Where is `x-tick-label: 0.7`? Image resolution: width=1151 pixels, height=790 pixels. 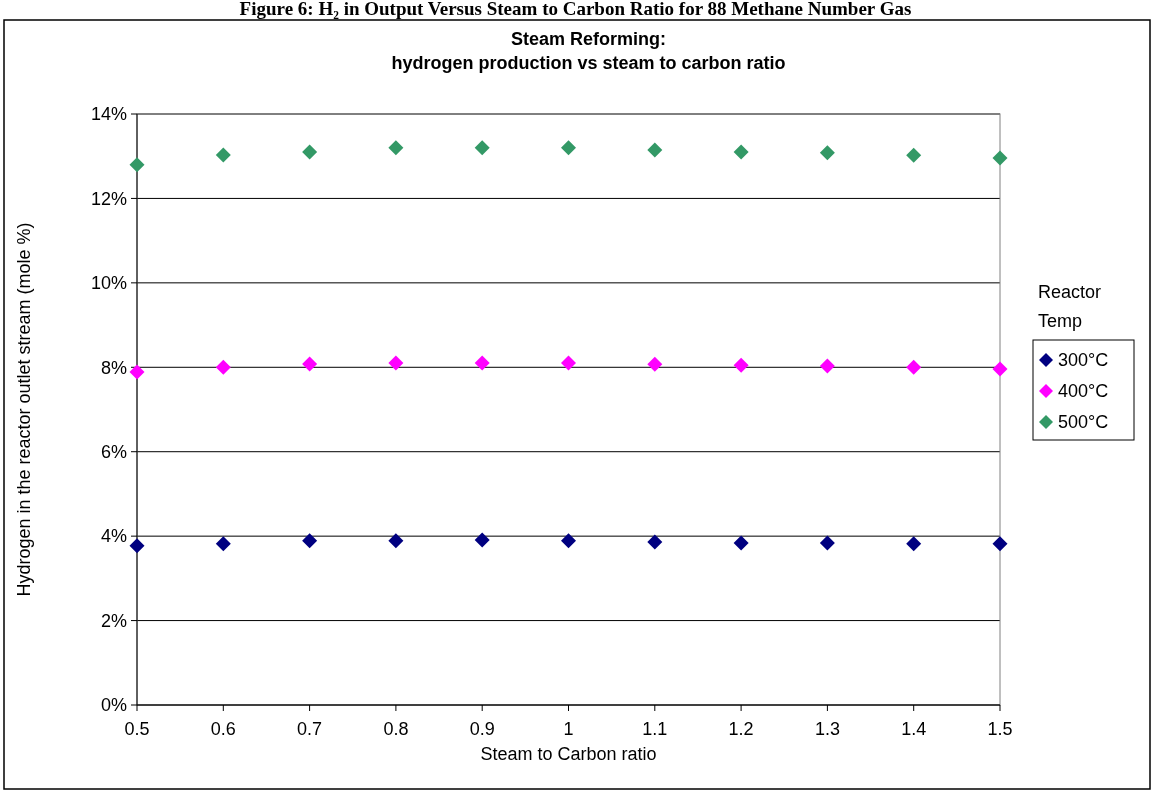
x-tick-label: 0.7 is located at coordinates (310, 729).